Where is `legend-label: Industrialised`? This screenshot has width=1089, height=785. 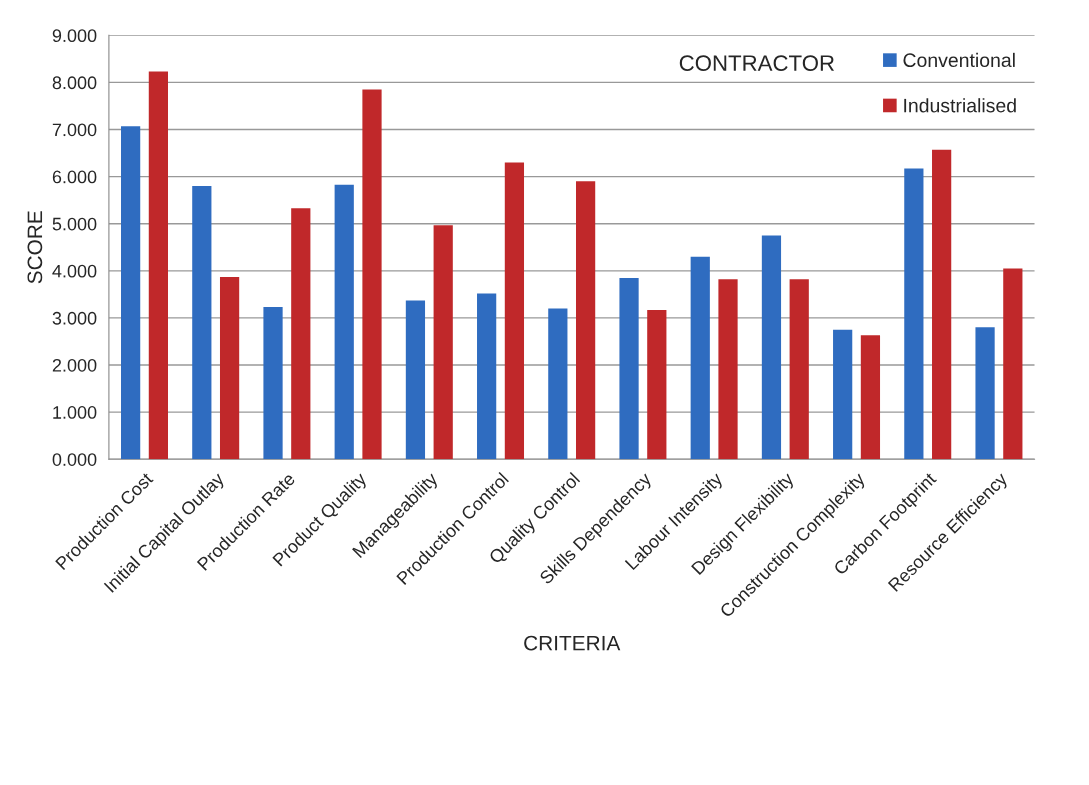 legend-label: Industrialised is located at coordinates (960, 105).